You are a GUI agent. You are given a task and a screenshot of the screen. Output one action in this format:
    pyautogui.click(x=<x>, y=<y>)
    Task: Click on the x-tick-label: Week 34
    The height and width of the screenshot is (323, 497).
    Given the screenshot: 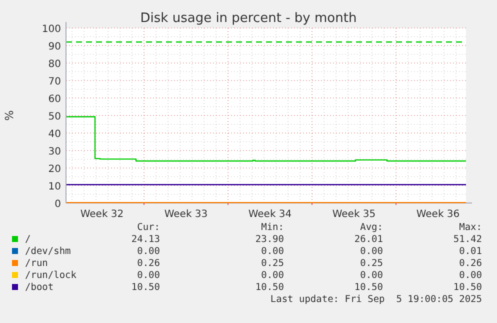 What is the action you would take?
    pyautogui.click(x=270, y=214)
    